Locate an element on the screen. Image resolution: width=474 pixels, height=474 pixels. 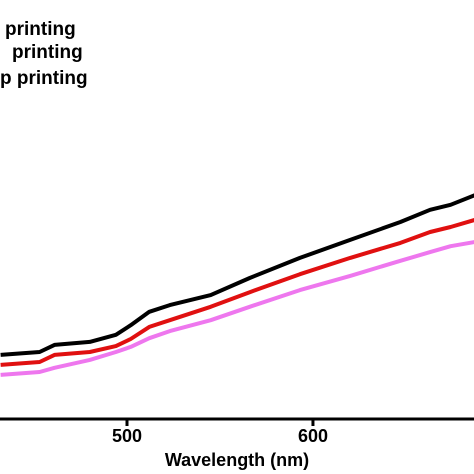
legend-label: p printing is located at coordinates (44, 78).